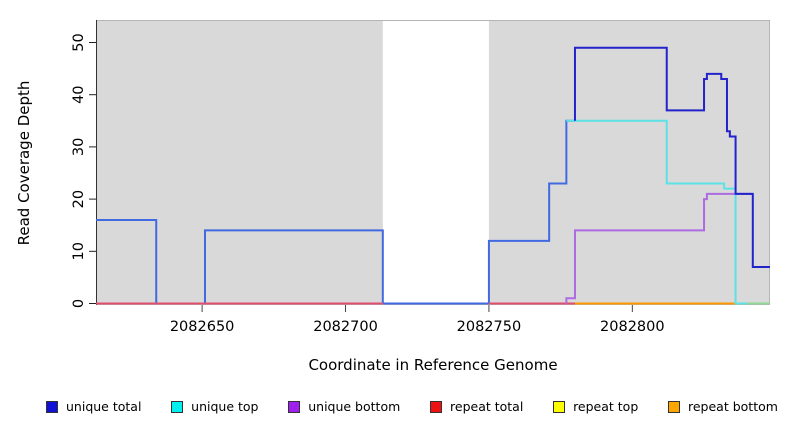 This screenshot has width=792, height=432. What do you see at coordinates (202, 327) in the screenshot?
I see `x-tick-label: 2082650` at bounding box center [202, 327].